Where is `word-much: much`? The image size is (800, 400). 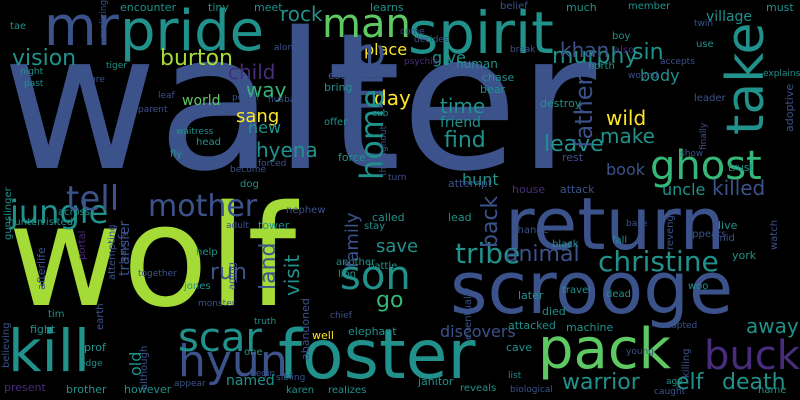
word-much: much is located at coordinates (581, 7).